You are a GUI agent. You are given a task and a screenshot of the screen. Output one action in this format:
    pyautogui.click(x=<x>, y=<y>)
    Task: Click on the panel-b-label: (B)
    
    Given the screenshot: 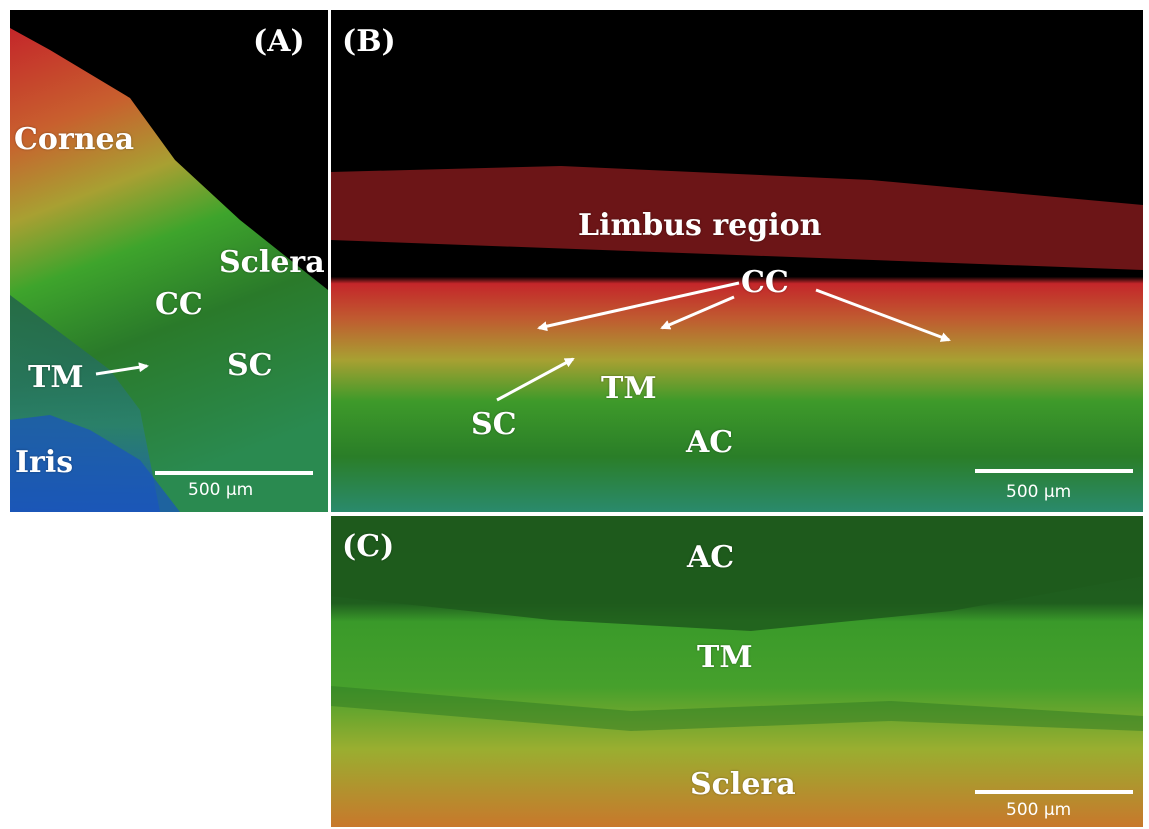 What is the action you would take?
    pyautogui.click(x=369, y=41)
    